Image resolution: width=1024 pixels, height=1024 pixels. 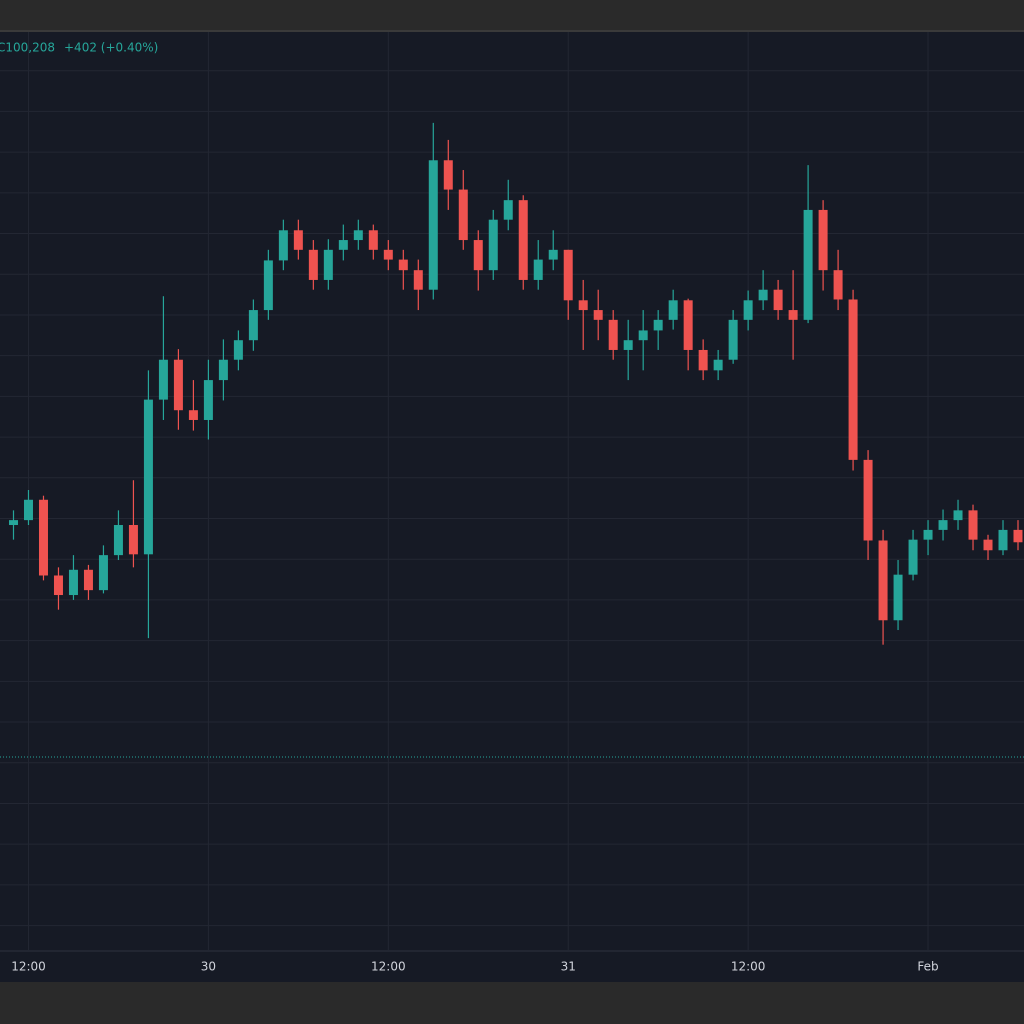 I want to click on x-tick-label: 30, so click(x=208, y=967).